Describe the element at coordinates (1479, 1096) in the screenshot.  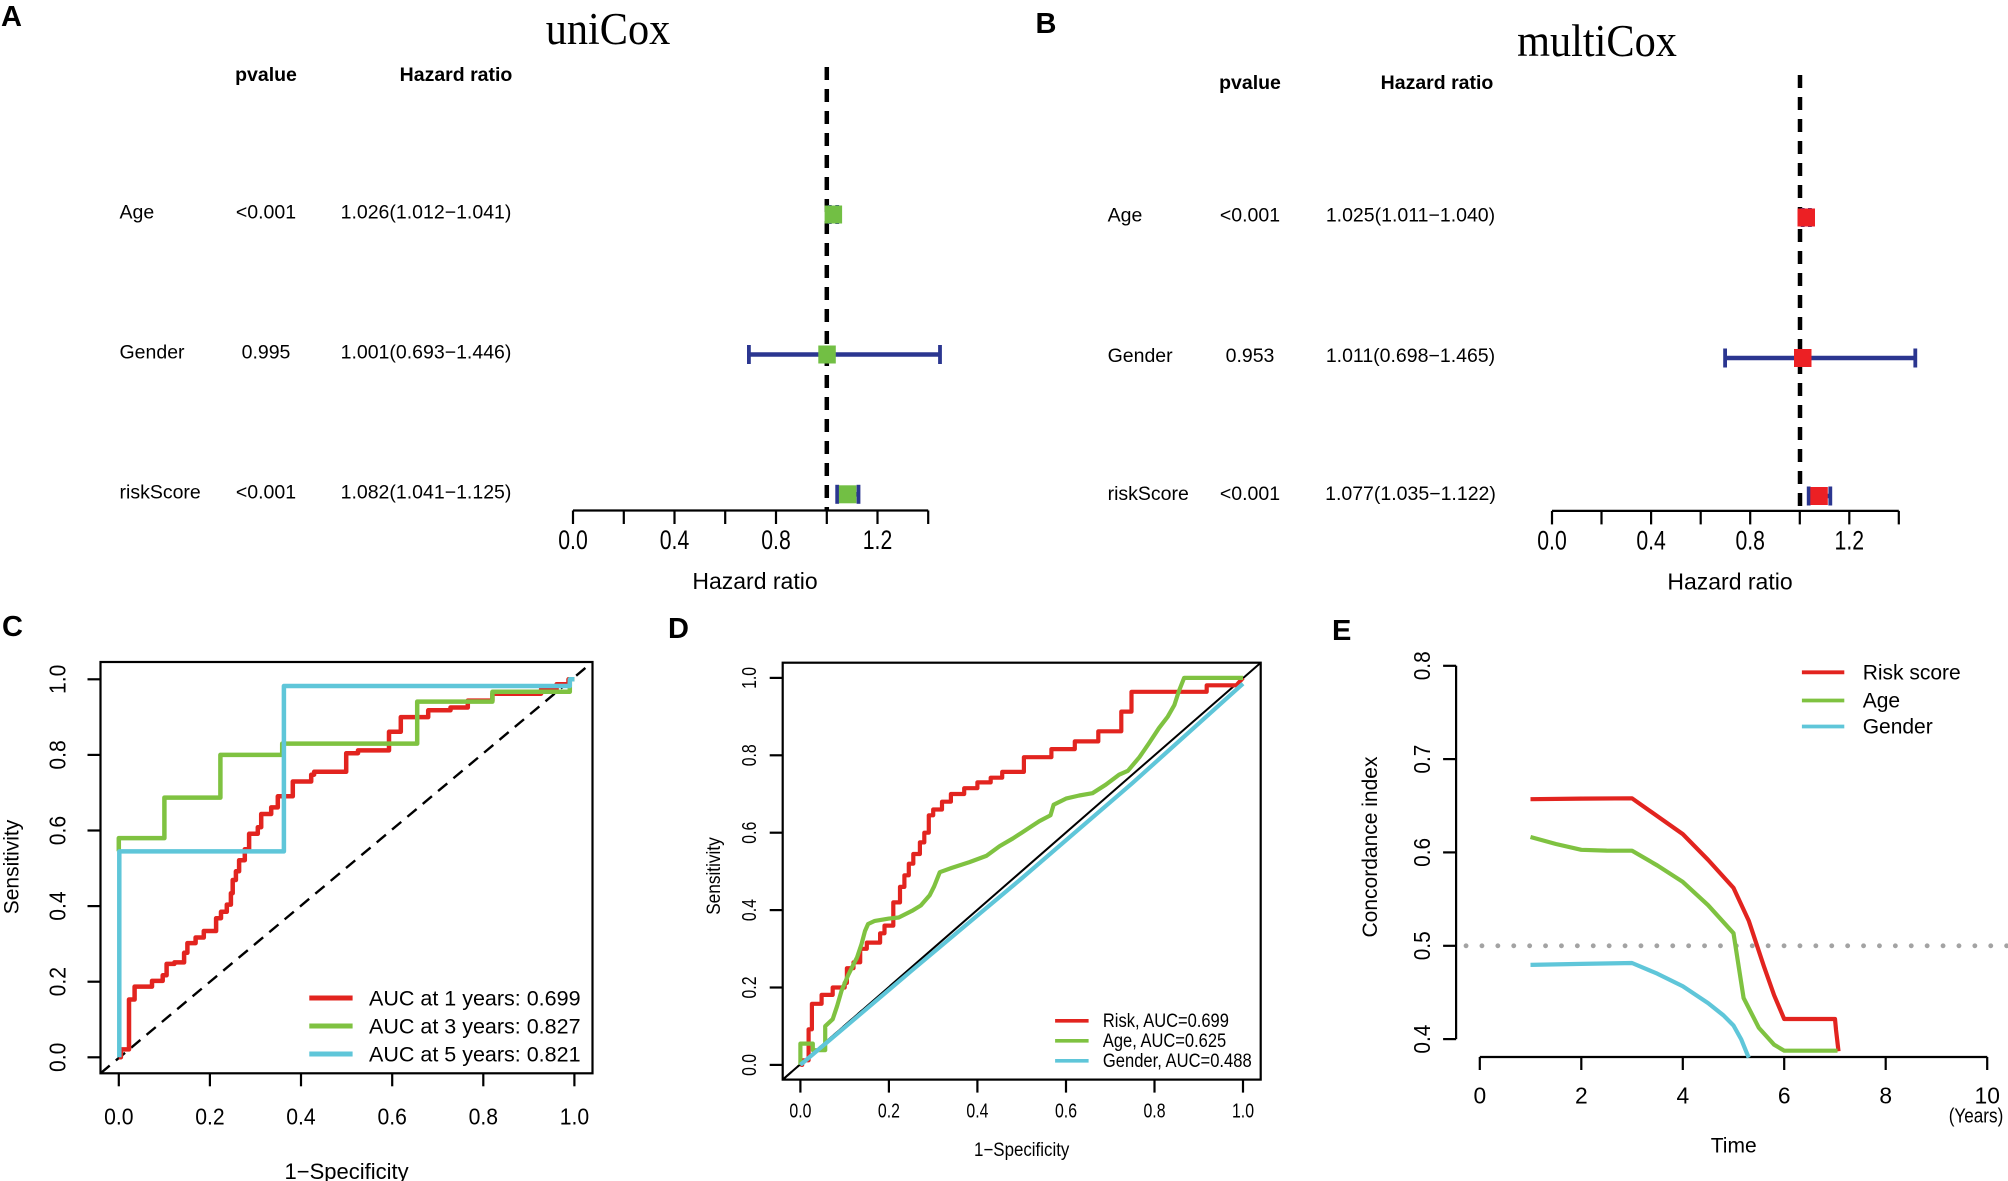
I see `svg-text: 0` at that location.